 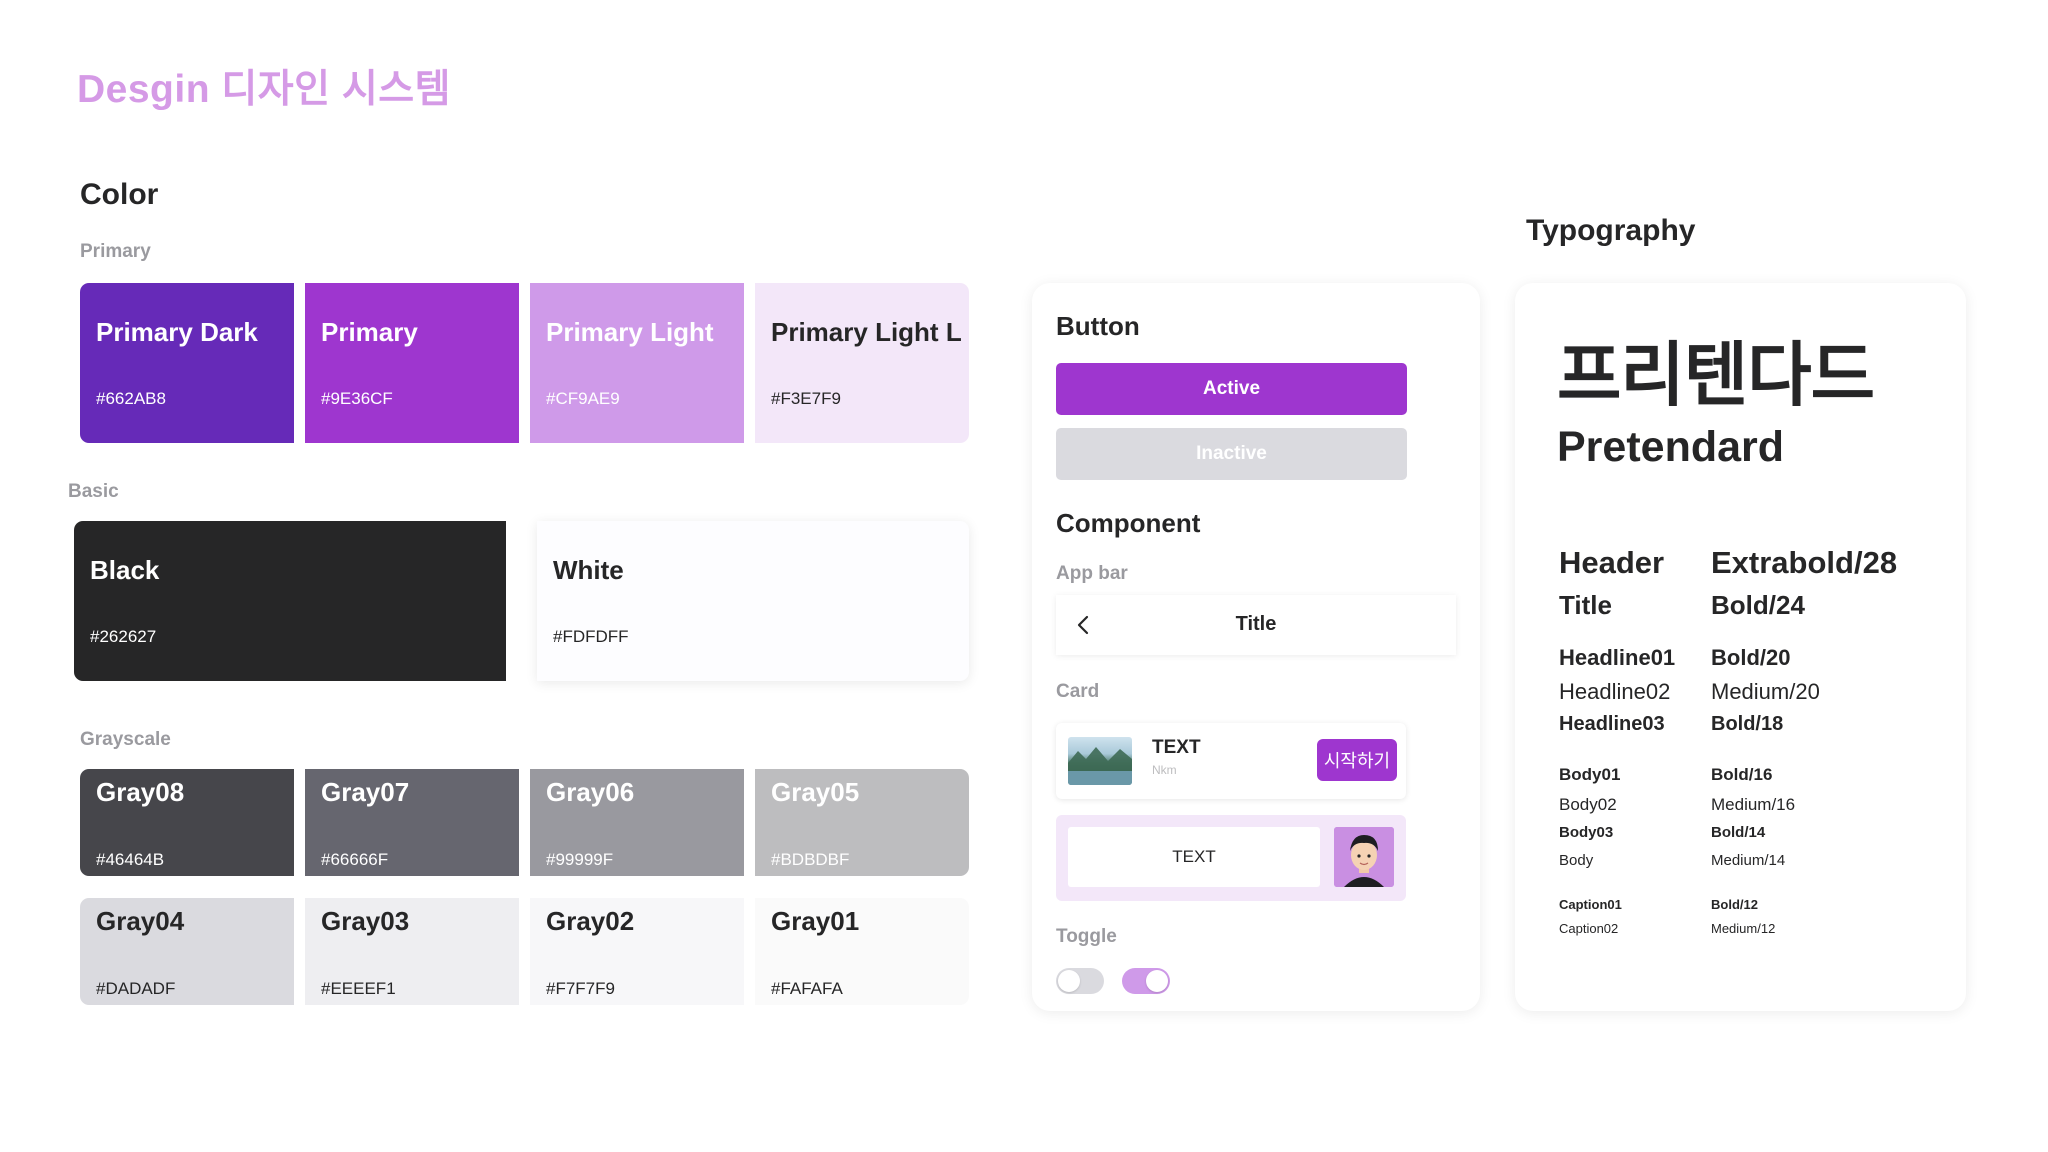 I want to click on typo-header-name: Header, so click(x=1612, y=562).